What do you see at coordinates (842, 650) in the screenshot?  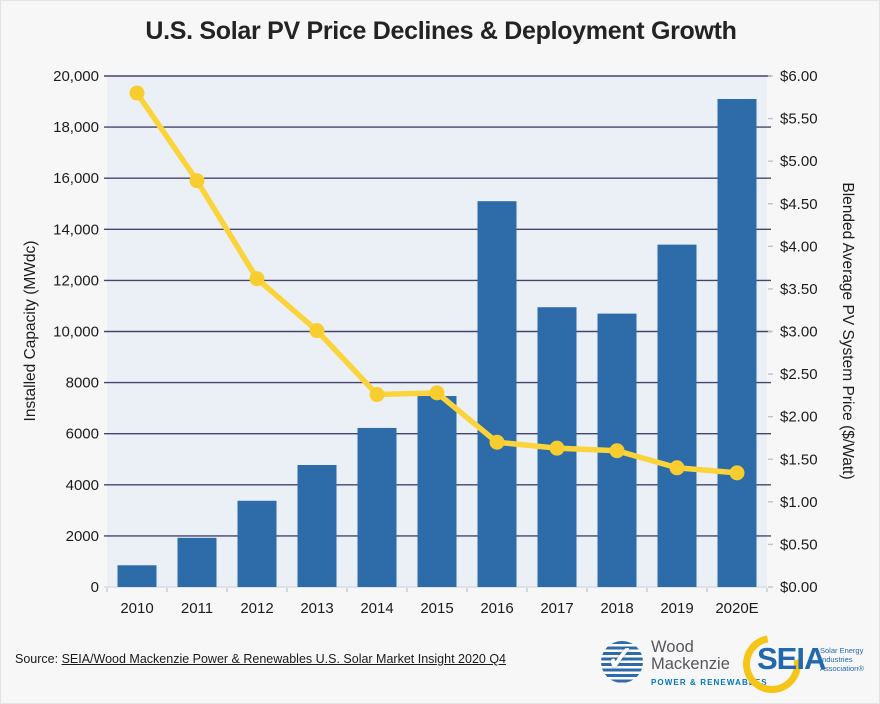 I see `seia-name-line1: Solar Energy` at bounding box center [842, 650].